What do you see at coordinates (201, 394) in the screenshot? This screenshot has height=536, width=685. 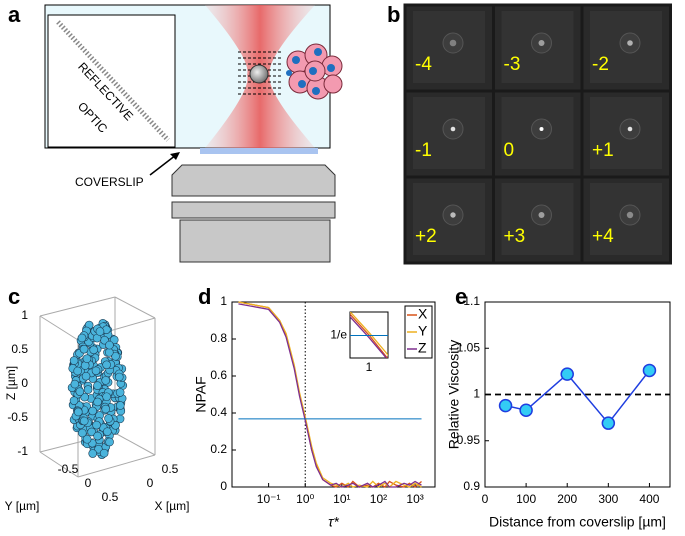 I see `y-axis-label: NPAF` at bounding box center [201, 394].